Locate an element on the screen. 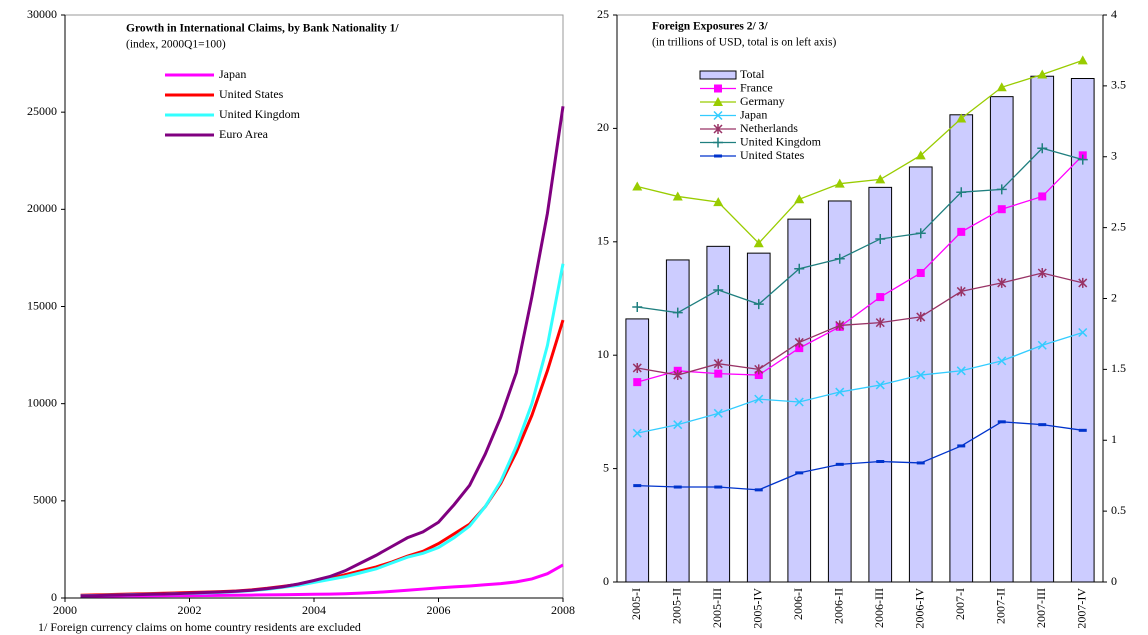  x-tick-label: 2006-II is located at coordinates (839, 606).